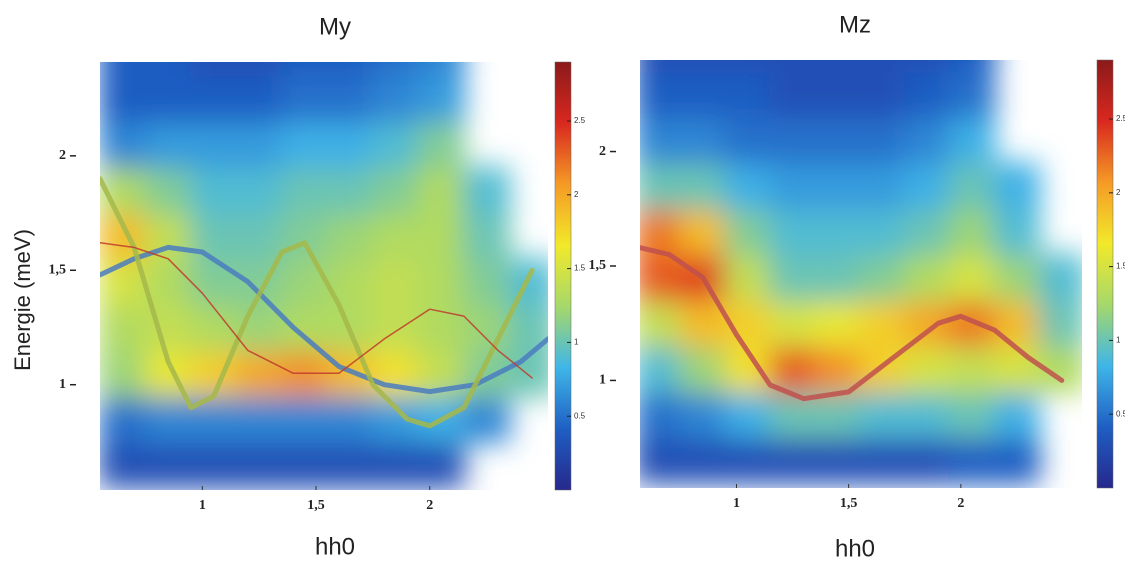 This screenshot has width=1125, height=562. What do you see at coordinates (335, 546) in the screenshot?
I see `x-axis-label: hh0` at bounding box center [335, 546].